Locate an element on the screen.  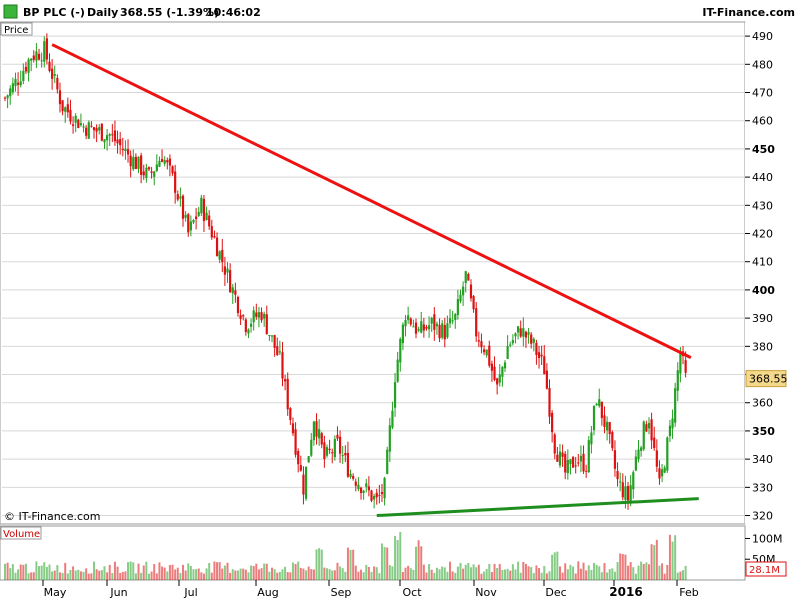
price-axis-tick-label: 430 is located at coordinates (762, 205).